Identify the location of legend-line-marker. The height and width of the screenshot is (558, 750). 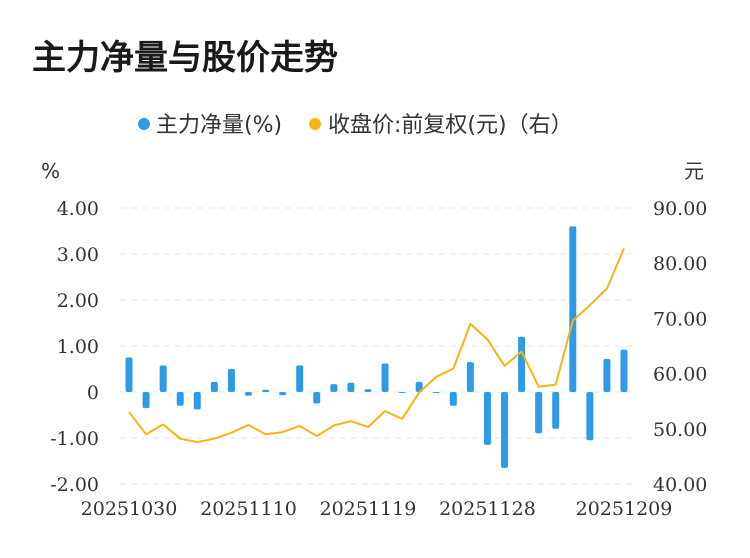
(315, 124).